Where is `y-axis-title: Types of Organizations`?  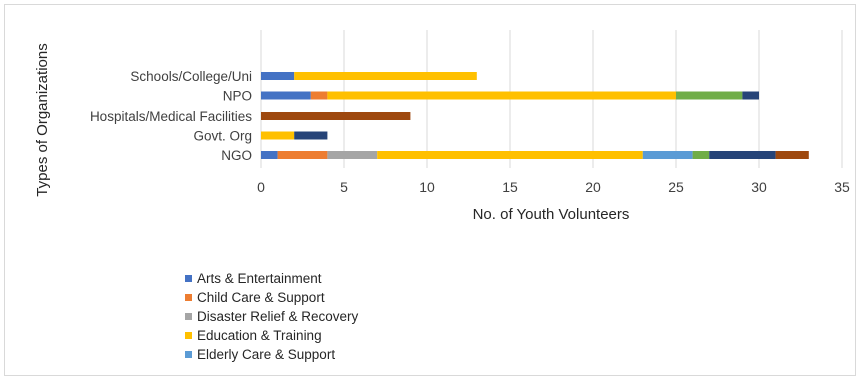 y-axis-title: Types of Organizations is located at coordinates (42, 119).